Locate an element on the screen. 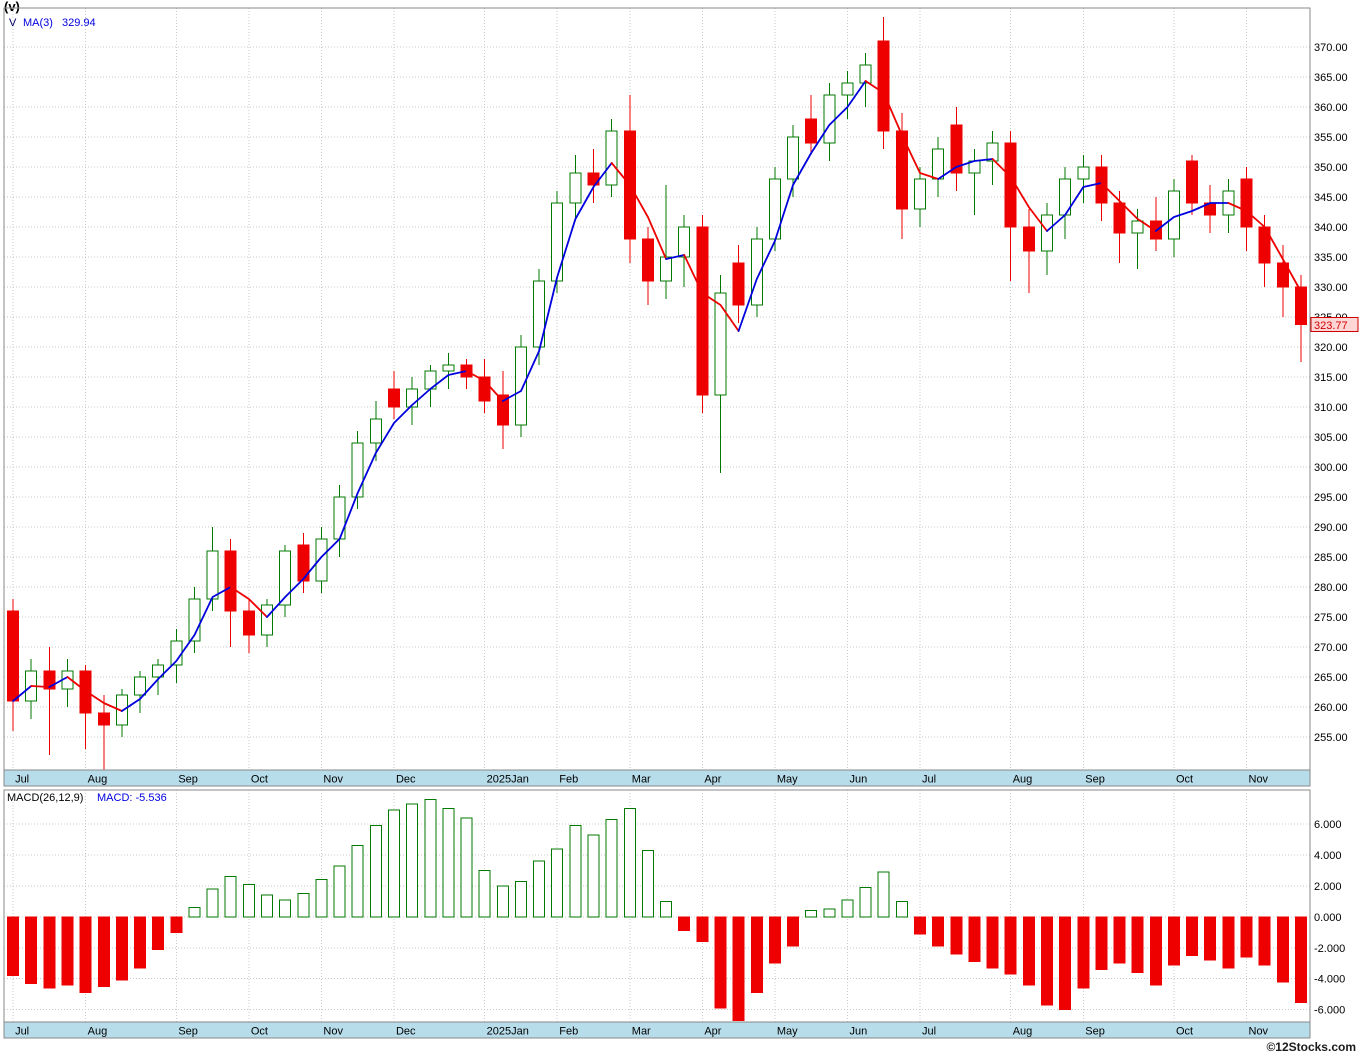  price-tick-label: 370.00 is located at coordinates (1331, 48).